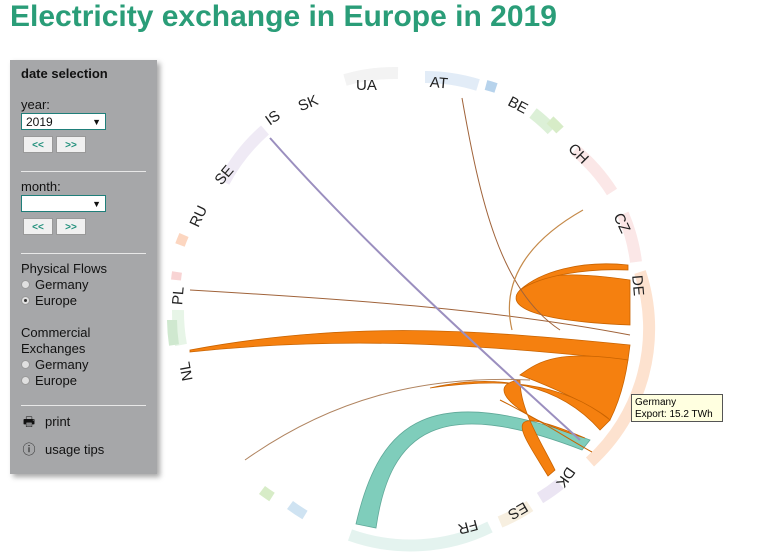  What do you see at coordinates (64, 73) in the screenshot?
I see `date-selection-heading: date selection` at bounding box center [64, 73].